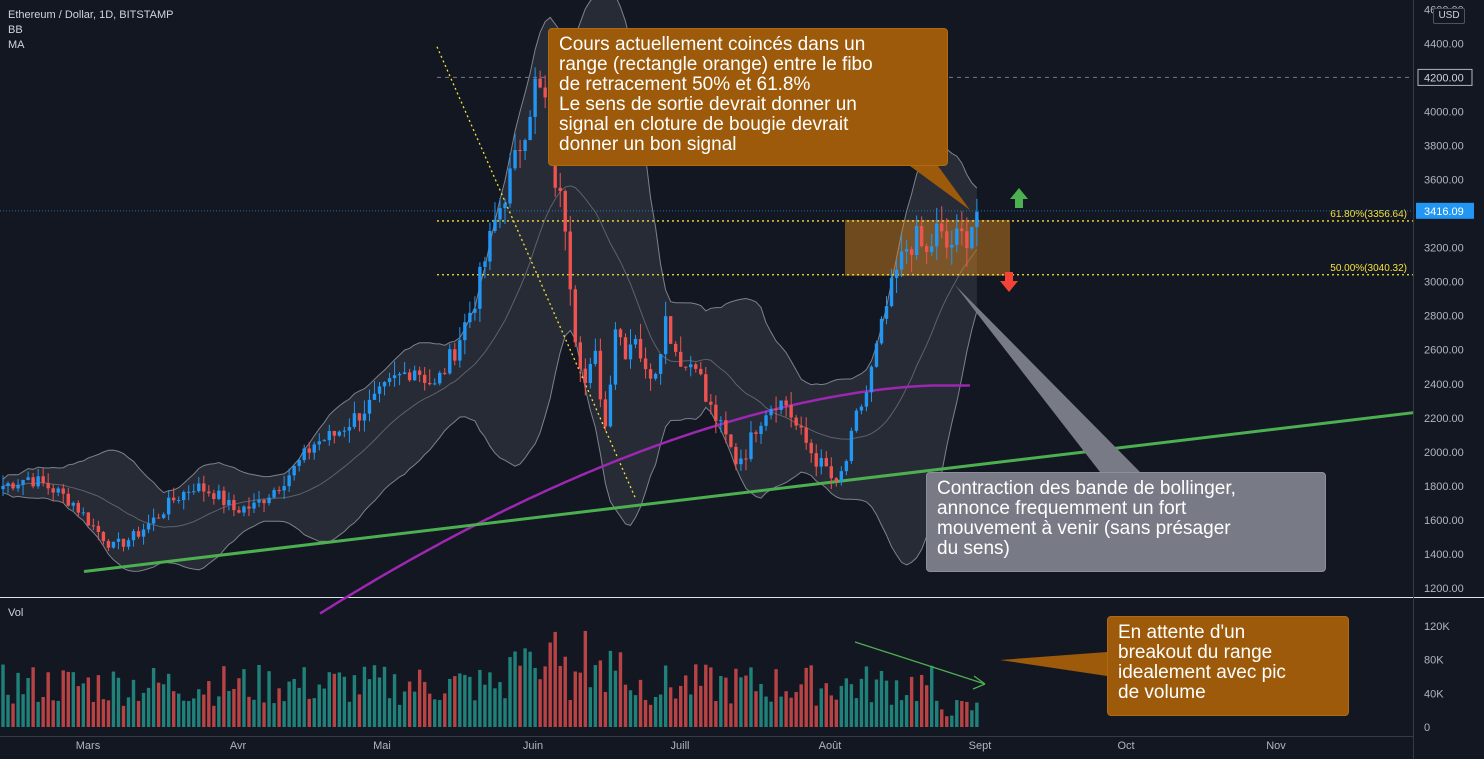  Describe the element at coordinates (1445, 210) in the screenshot. I see `current-price-tag` at that location.